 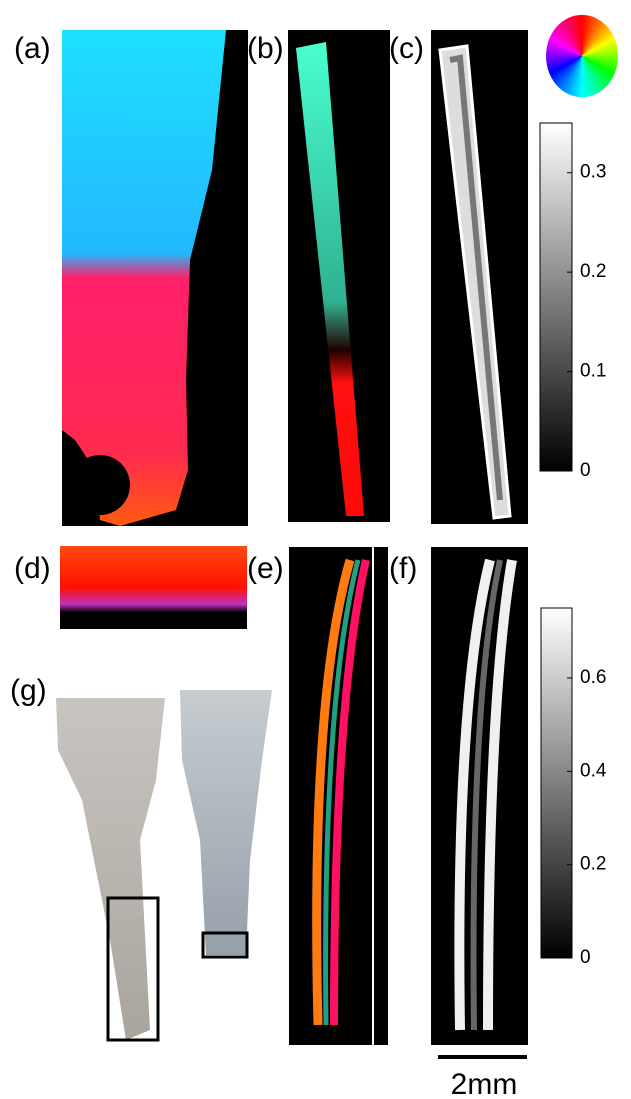 I want to click on tick-label: 0.6, so click(x=593, y=677).